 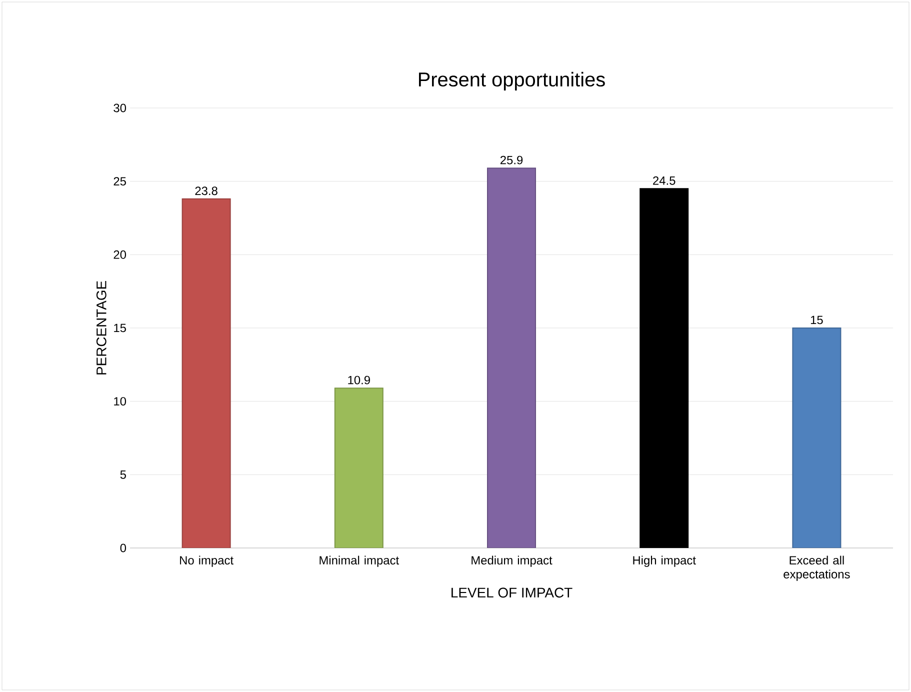 What do you see at coordinates (512, 81) in the screenshot?
I see `chart-title: Present opportunities` at bounding box center [512, 81].